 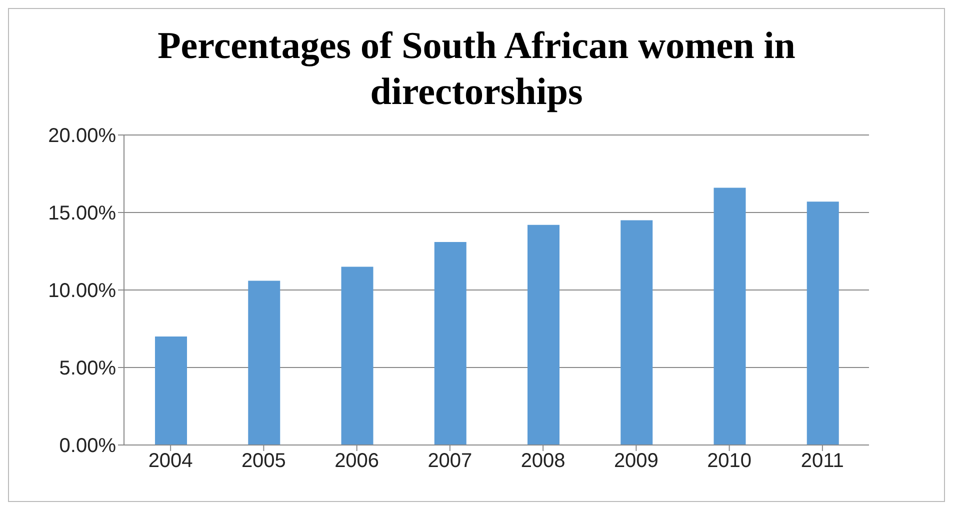 What do you see at coordinates (476, 69) in the screenshot?
I see `chart-title: Percentages of South African women in directorships` at bounding box center [476, 69].